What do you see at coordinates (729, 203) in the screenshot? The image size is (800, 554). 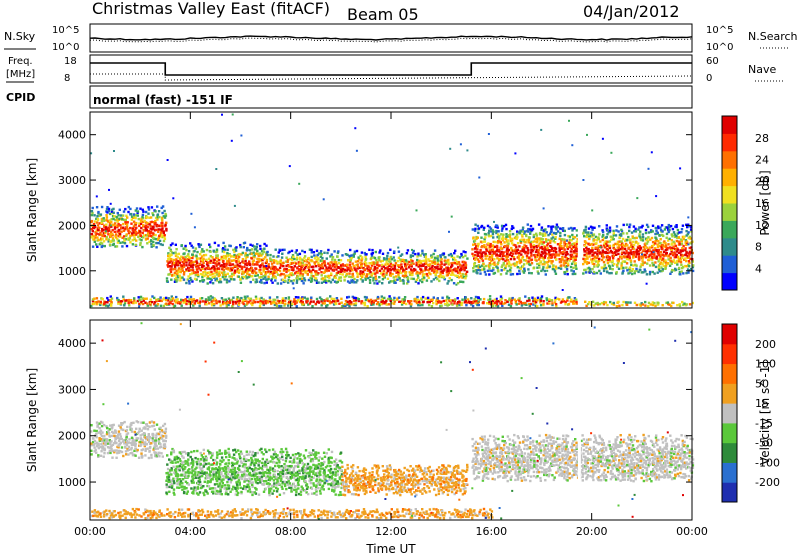 I see `colorbar-frame` at bounding box center [729, 203].